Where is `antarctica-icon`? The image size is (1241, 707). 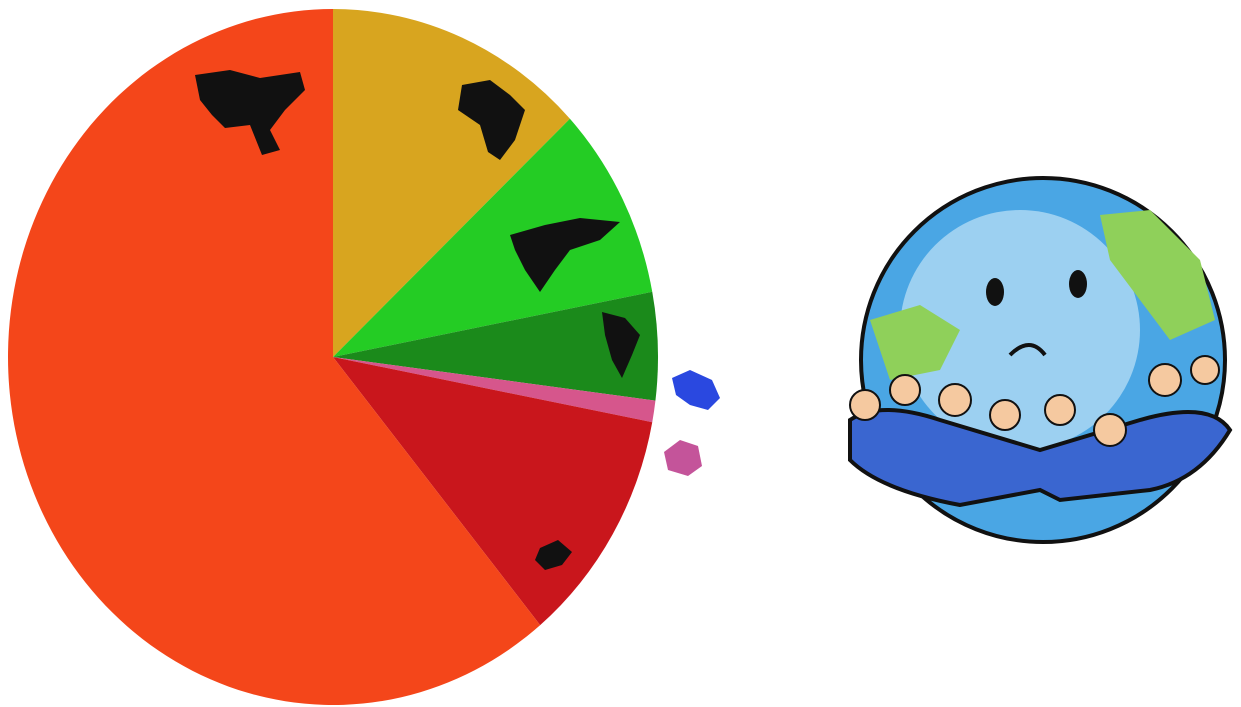
antarctica-icon is located at coordinates (696, 390).